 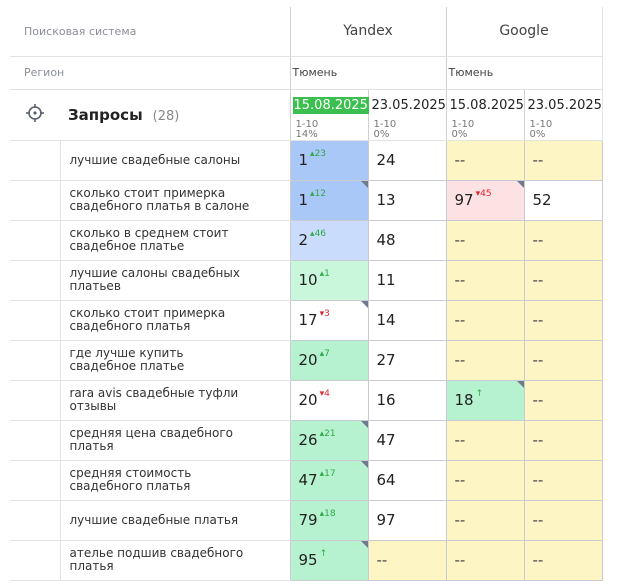 I want to click on position-cell: 13, so click(x=407, y=200).